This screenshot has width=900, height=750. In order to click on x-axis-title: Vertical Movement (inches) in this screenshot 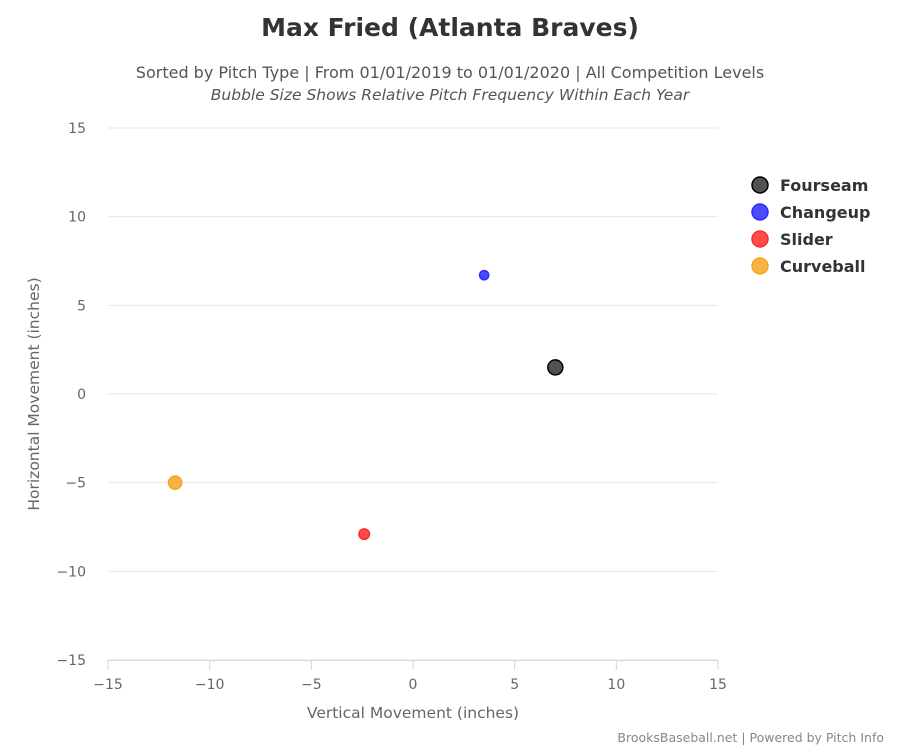, I will do `click(413, 713)`.